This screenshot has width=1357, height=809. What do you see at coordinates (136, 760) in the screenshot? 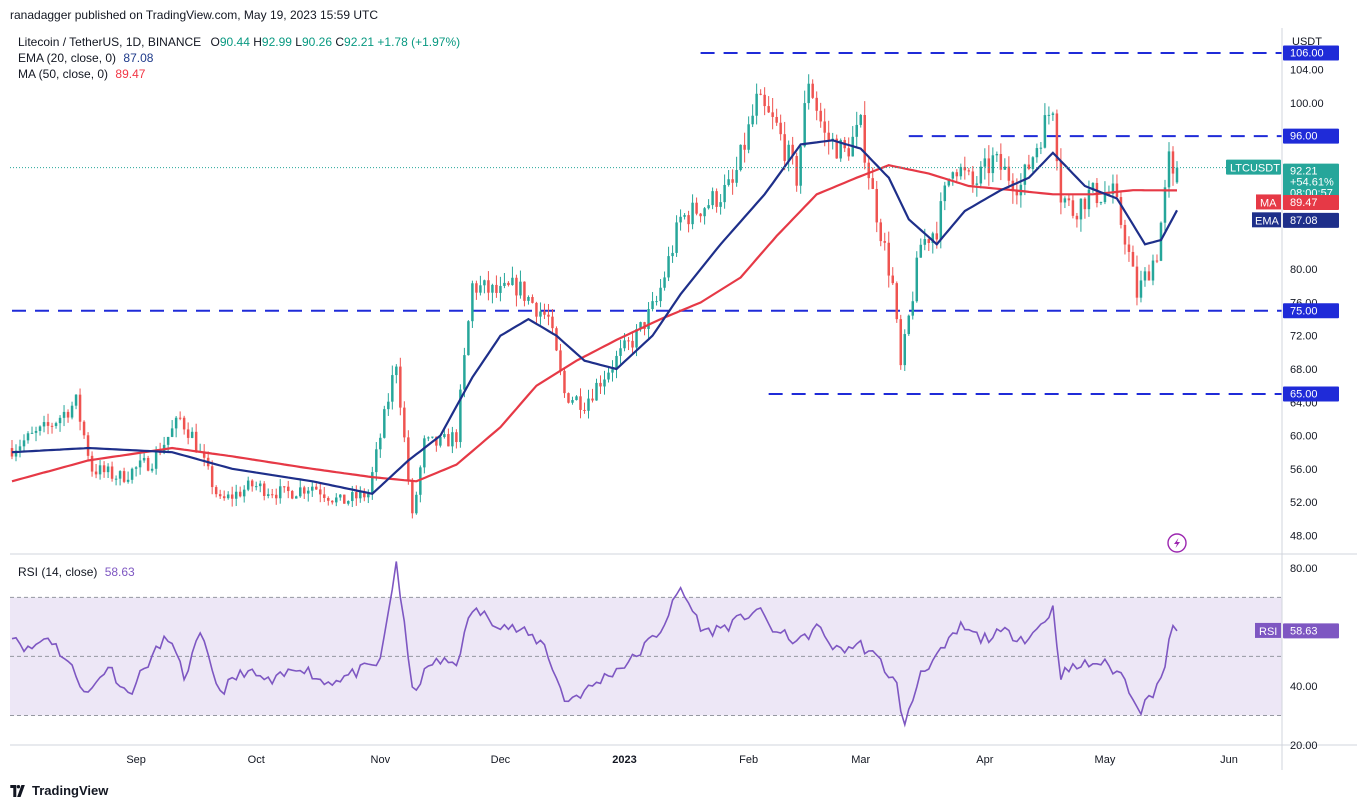
I see `time-tick-label: Sep` at bounding box center [136, 760].